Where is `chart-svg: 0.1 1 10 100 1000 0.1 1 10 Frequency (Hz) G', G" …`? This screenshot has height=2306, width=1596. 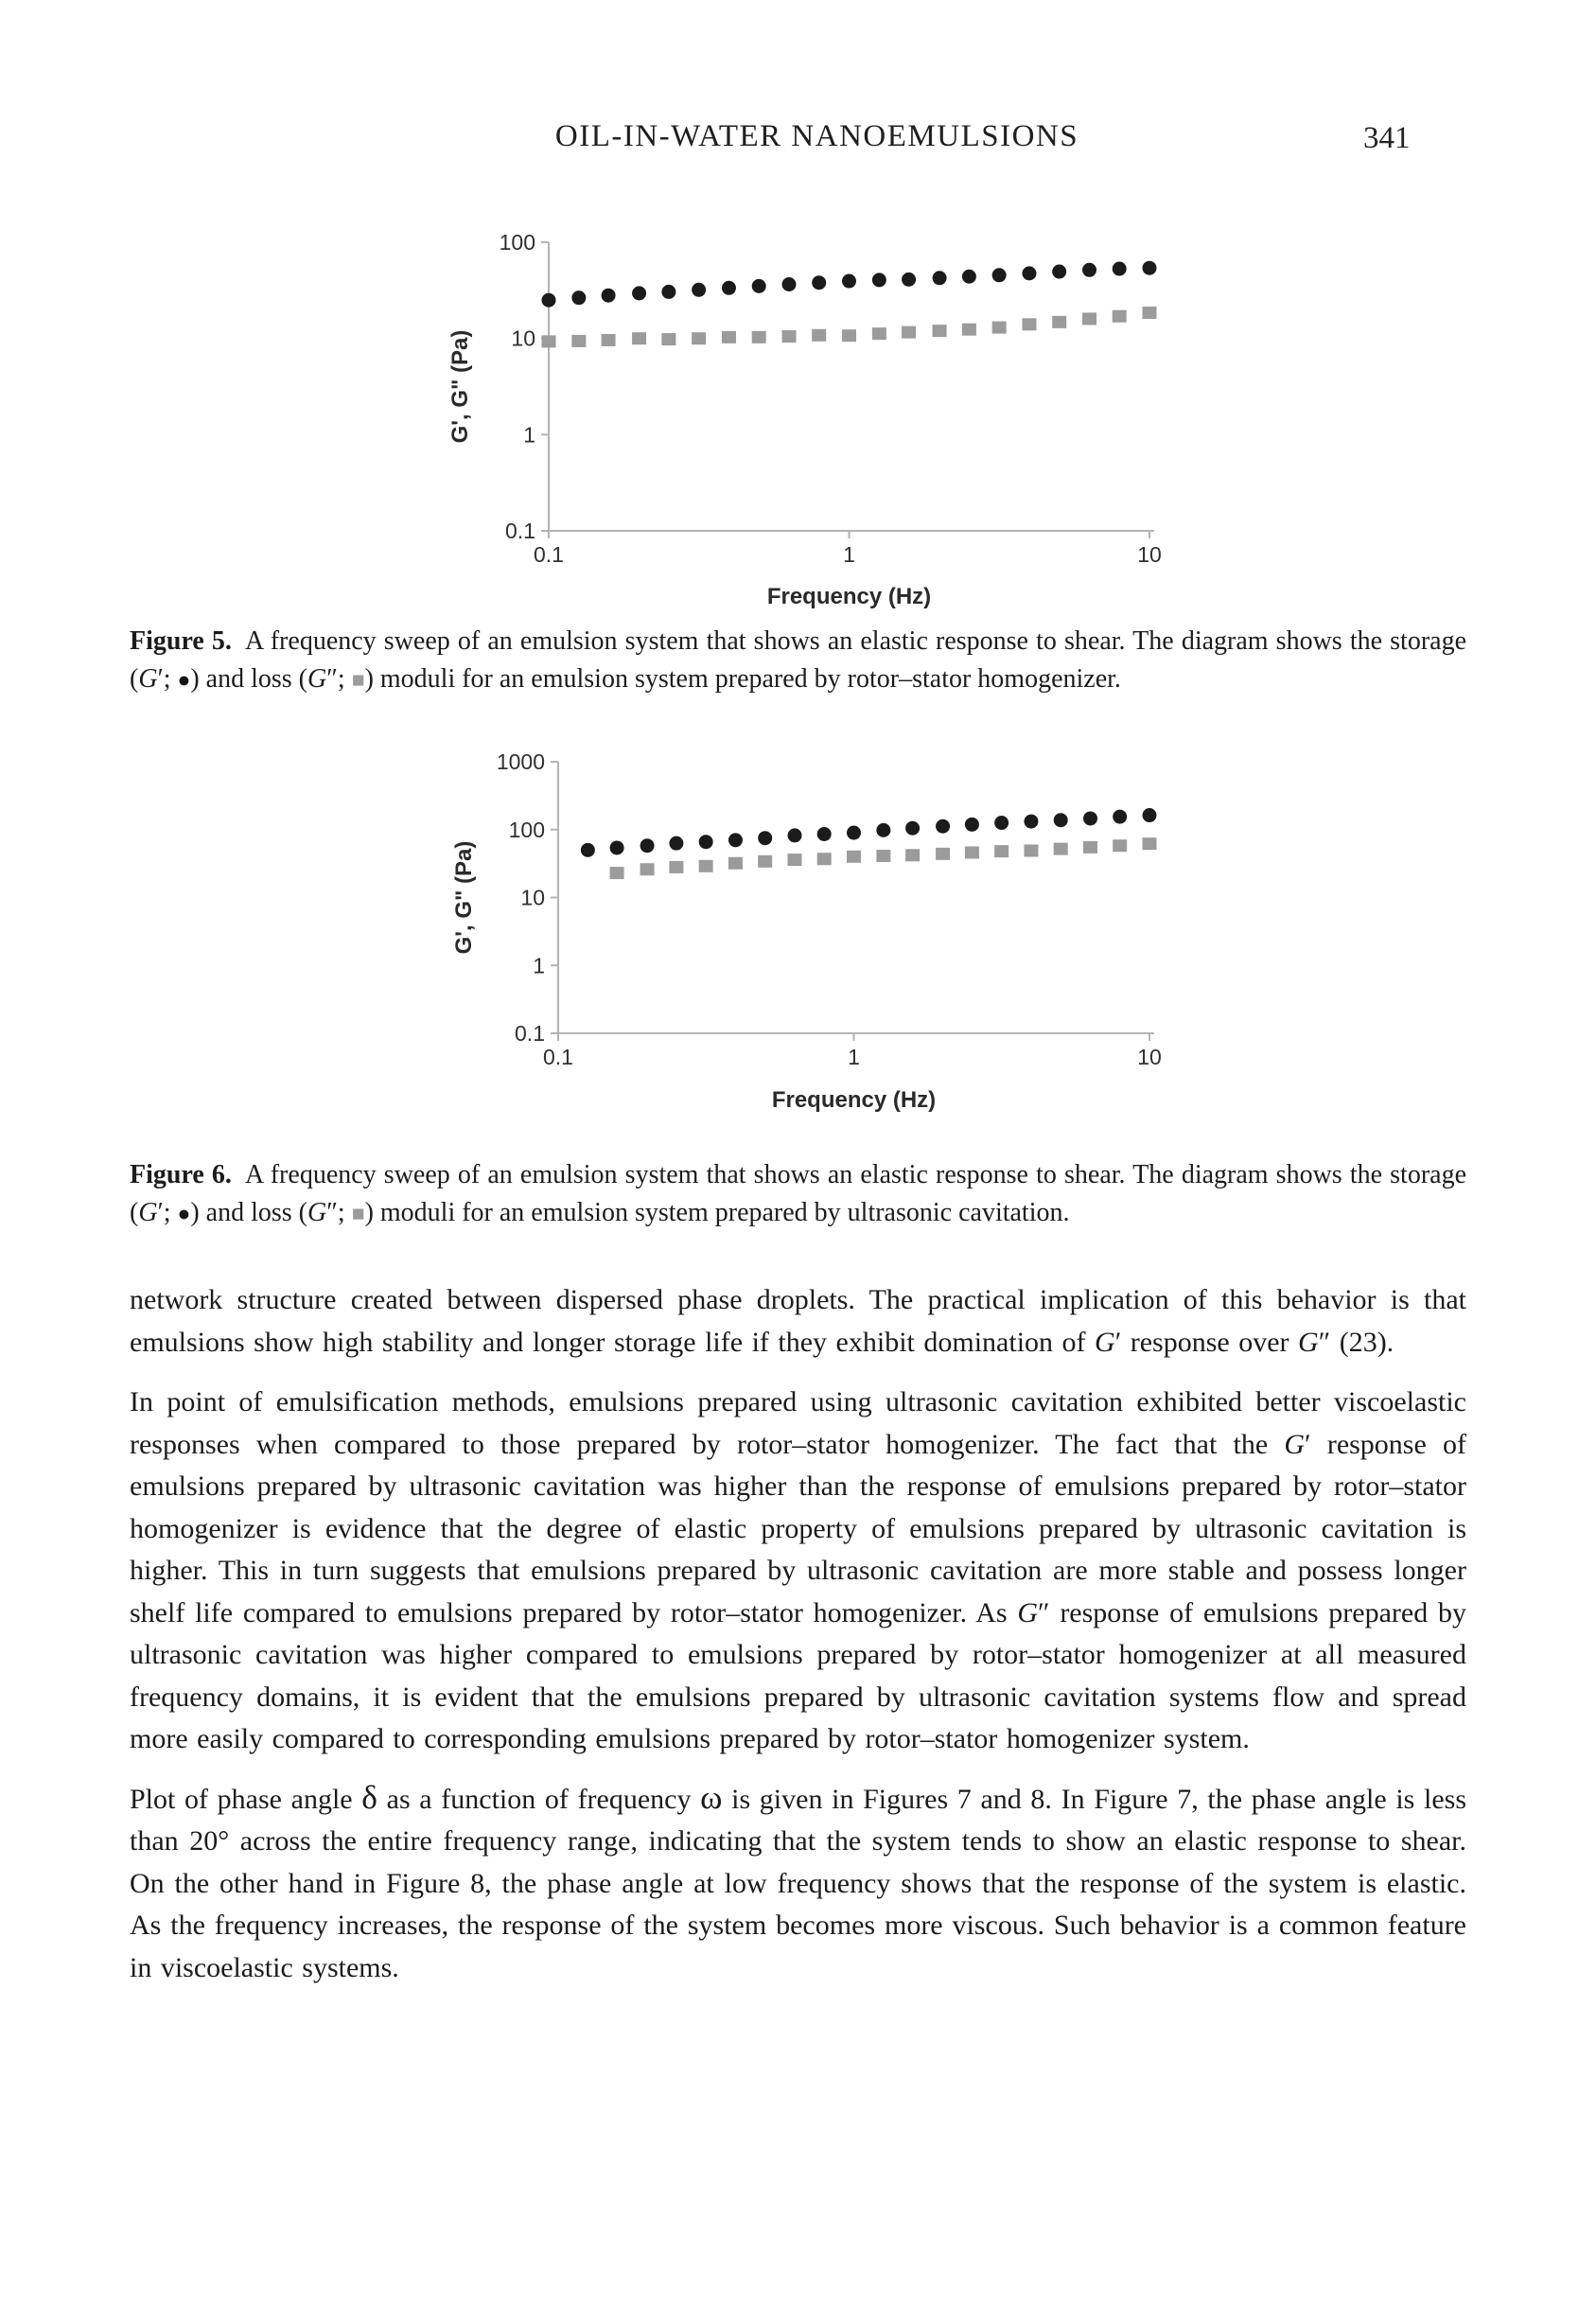
chart-svg: 0.1 1 10 100 1000 0.1 1 10 Frequency (Hz) G', G" … is located at coordinates (807, 931).